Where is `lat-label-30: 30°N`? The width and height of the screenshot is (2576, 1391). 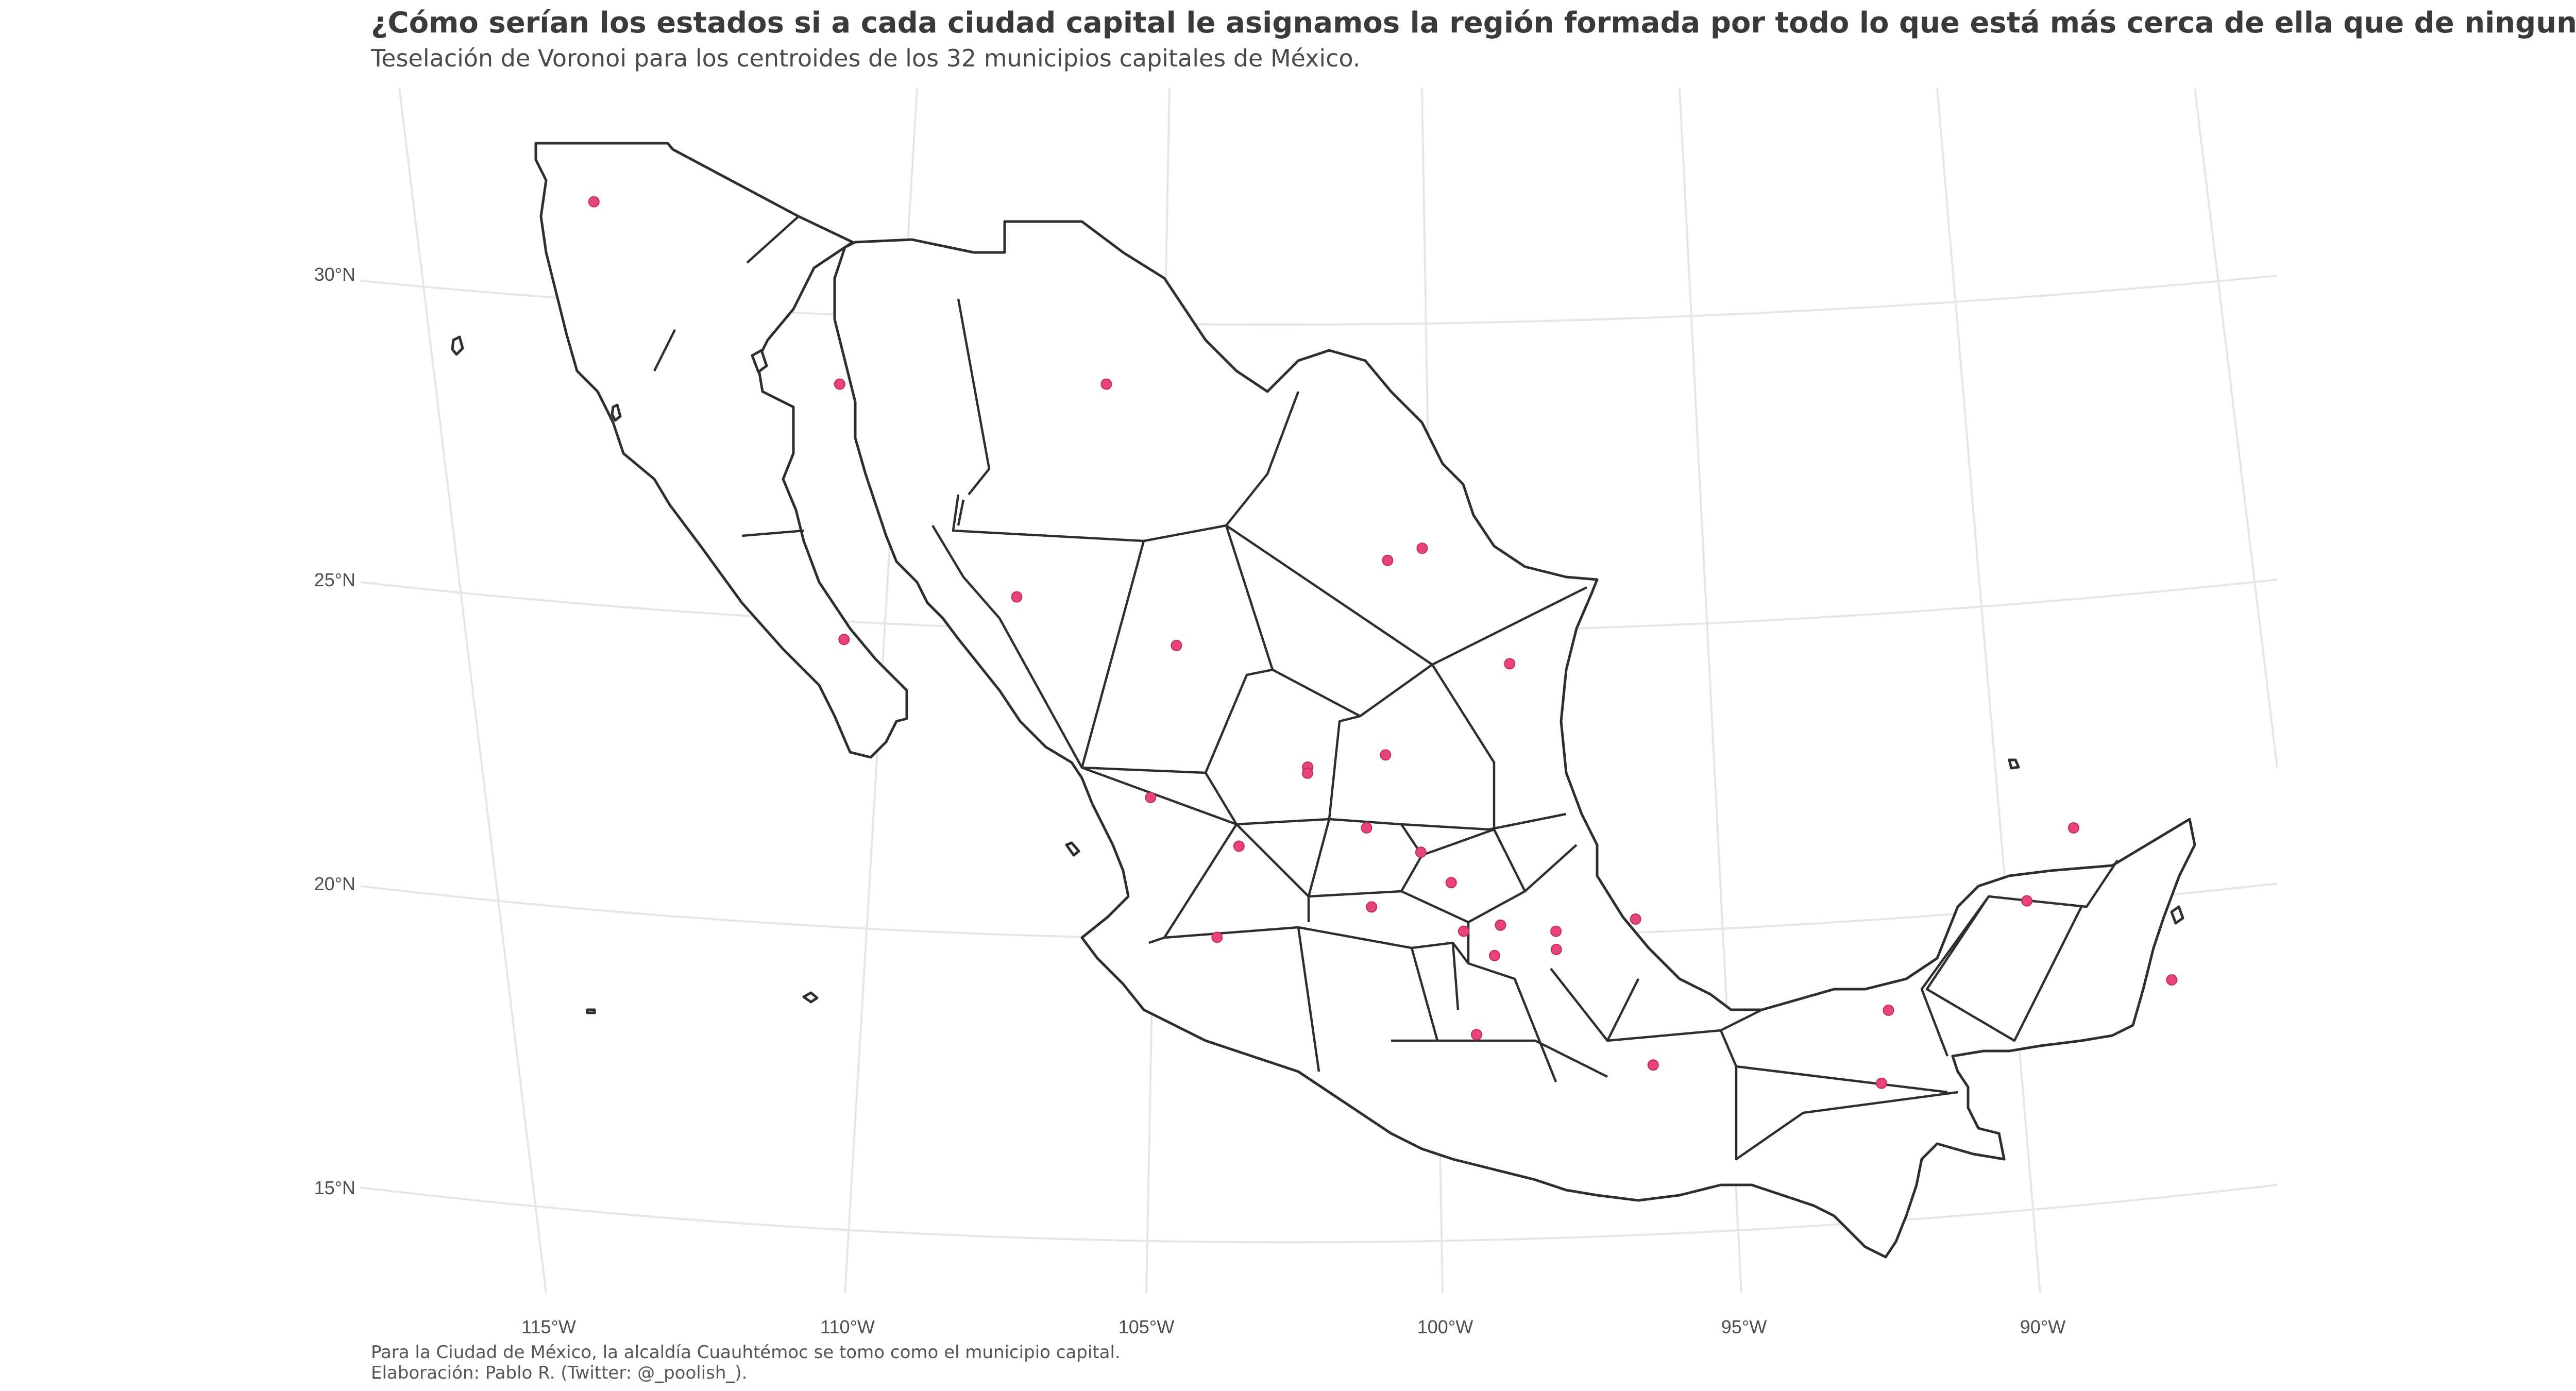 lat-label-30: 30°N is located at coordinates (334, 274).